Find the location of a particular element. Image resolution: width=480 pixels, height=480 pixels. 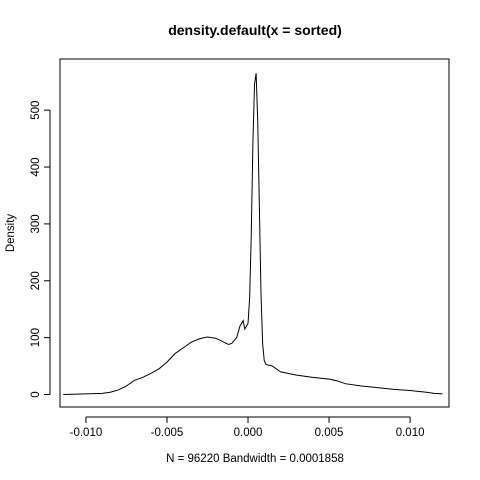

y-axis: 0 100 200 300 400 500 is located at coordinates (40, 249).